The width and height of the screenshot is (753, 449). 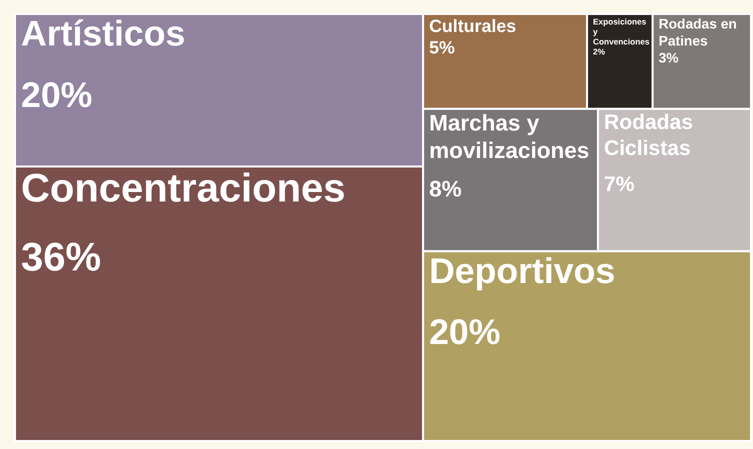 I want to click on category-label: Rodadas Ciclistas, so click(x=648, y=135).